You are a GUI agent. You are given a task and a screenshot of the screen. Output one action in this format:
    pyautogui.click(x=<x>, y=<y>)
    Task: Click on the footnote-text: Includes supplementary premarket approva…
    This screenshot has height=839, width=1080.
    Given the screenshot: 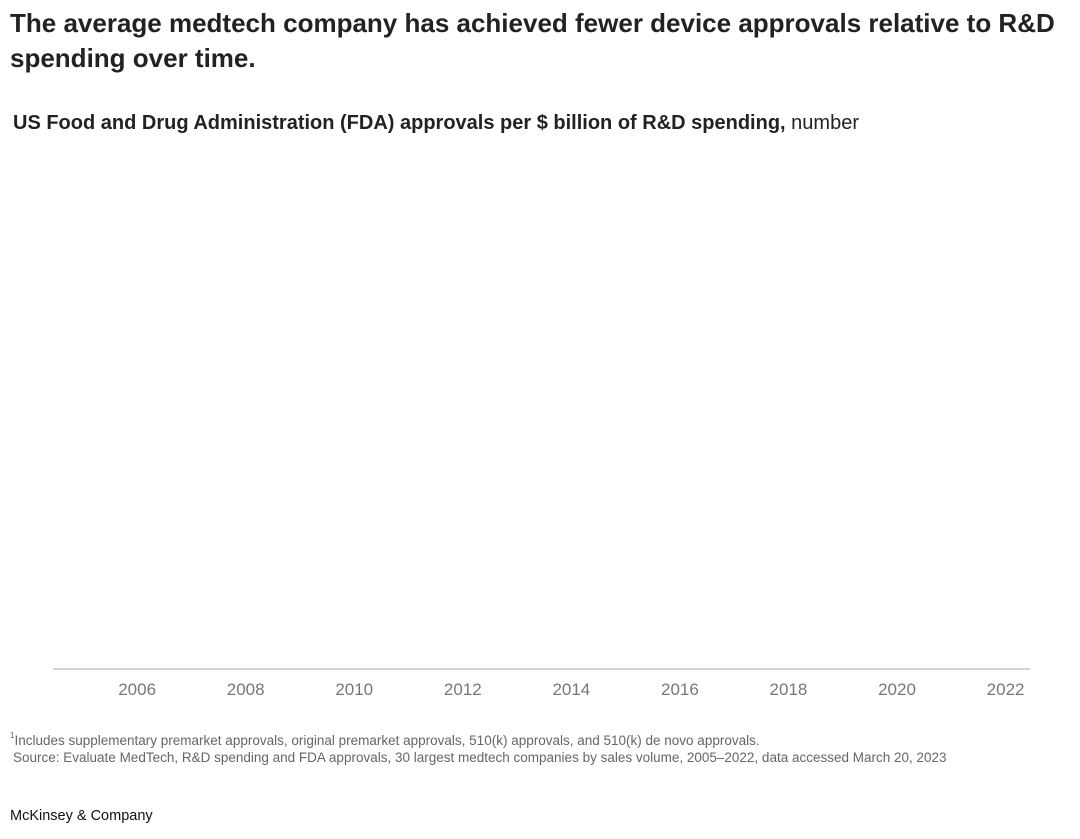 What is the action you would take?
    pyautogui.click(x=387, y=740)
    